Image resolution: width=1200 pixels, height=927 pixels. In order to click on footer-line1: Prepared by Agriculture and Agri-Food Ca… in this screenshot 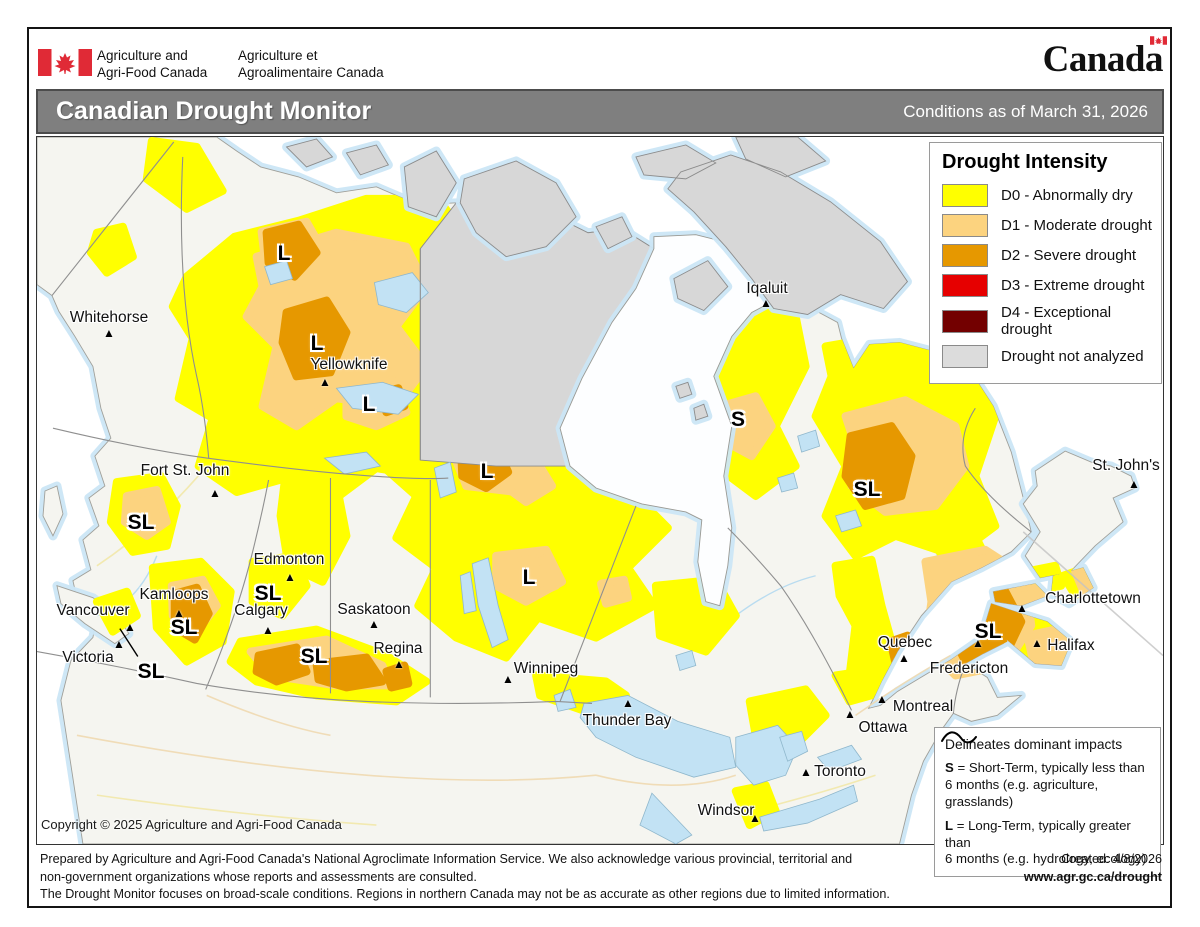, I will do `click(446, 859)`.